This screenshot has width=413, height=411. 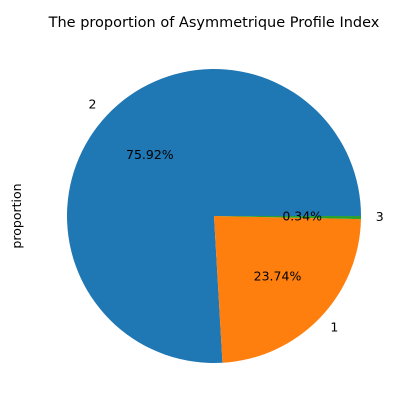 I want to click on slice-percent-label-3: 0.34%, so click(x=302, y=215).